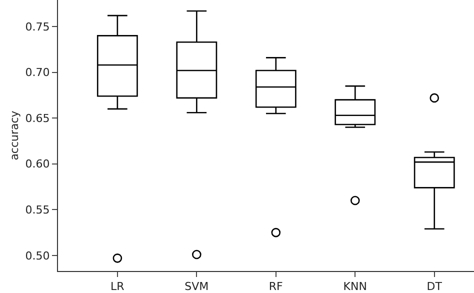  I want to click on x-tick-label: LR, so click(117, 286).